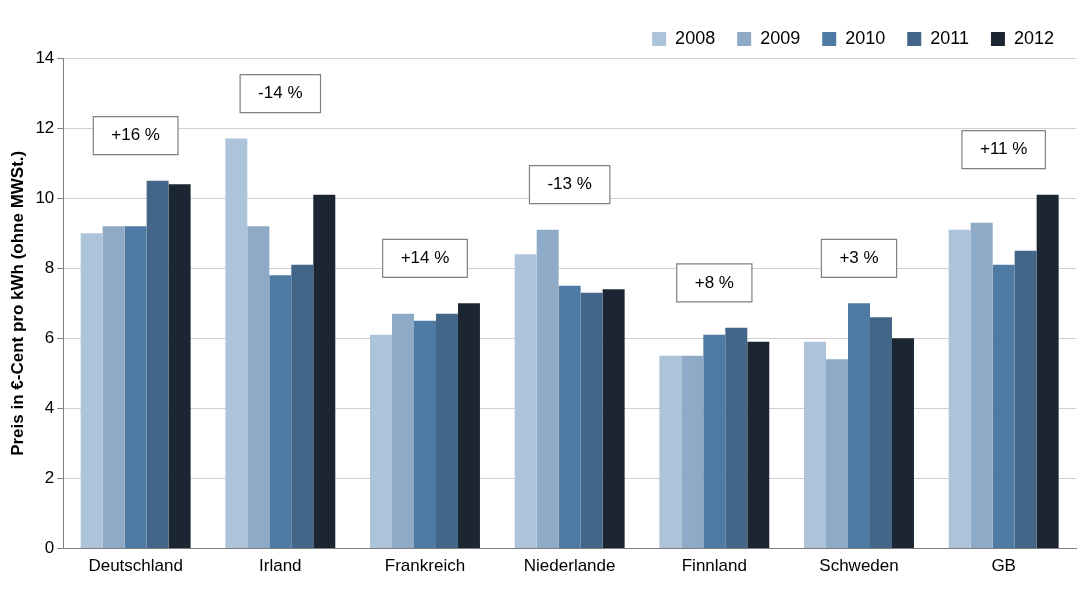 This screenshot has height=589, width=1084. I want to click on x-tick-label: Irland, so click(280, 566).